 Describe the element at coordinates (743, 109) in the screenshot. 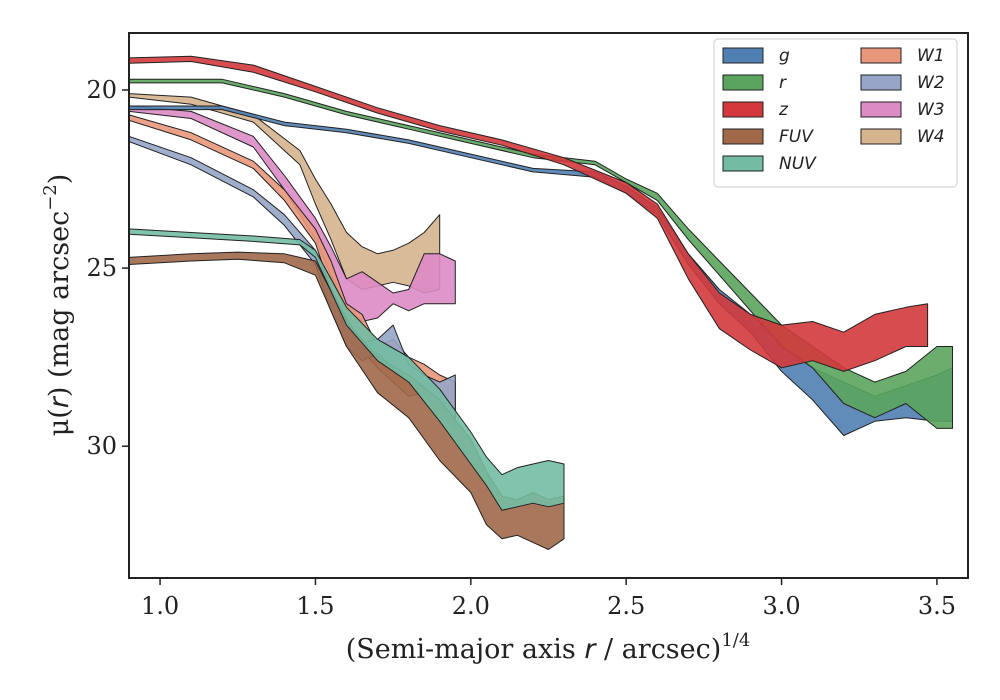

I see `legend-swatch-z` at that location.